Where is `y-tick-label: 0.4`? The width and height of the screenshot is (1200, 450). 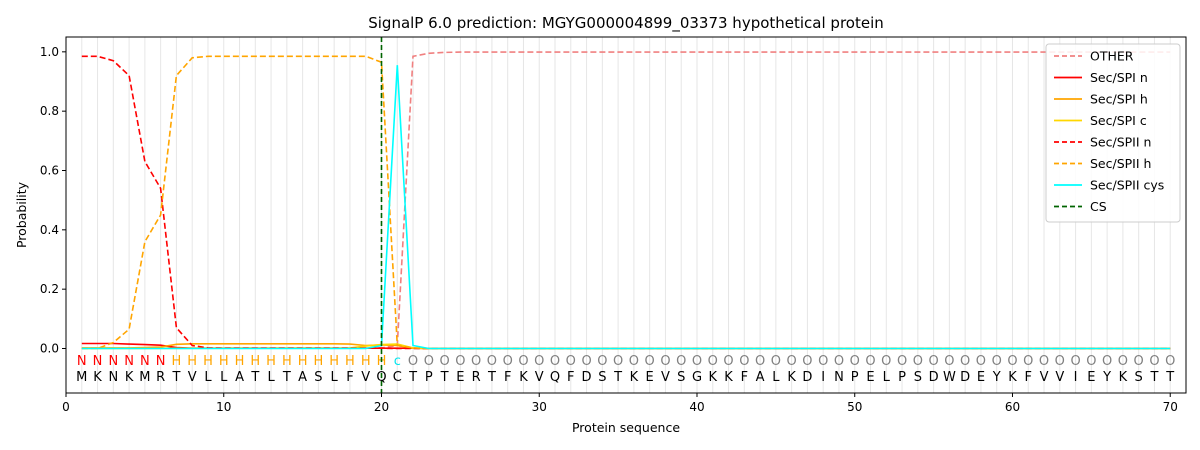
y-tick-label: 0.4 is located at coordinates (49, 230).